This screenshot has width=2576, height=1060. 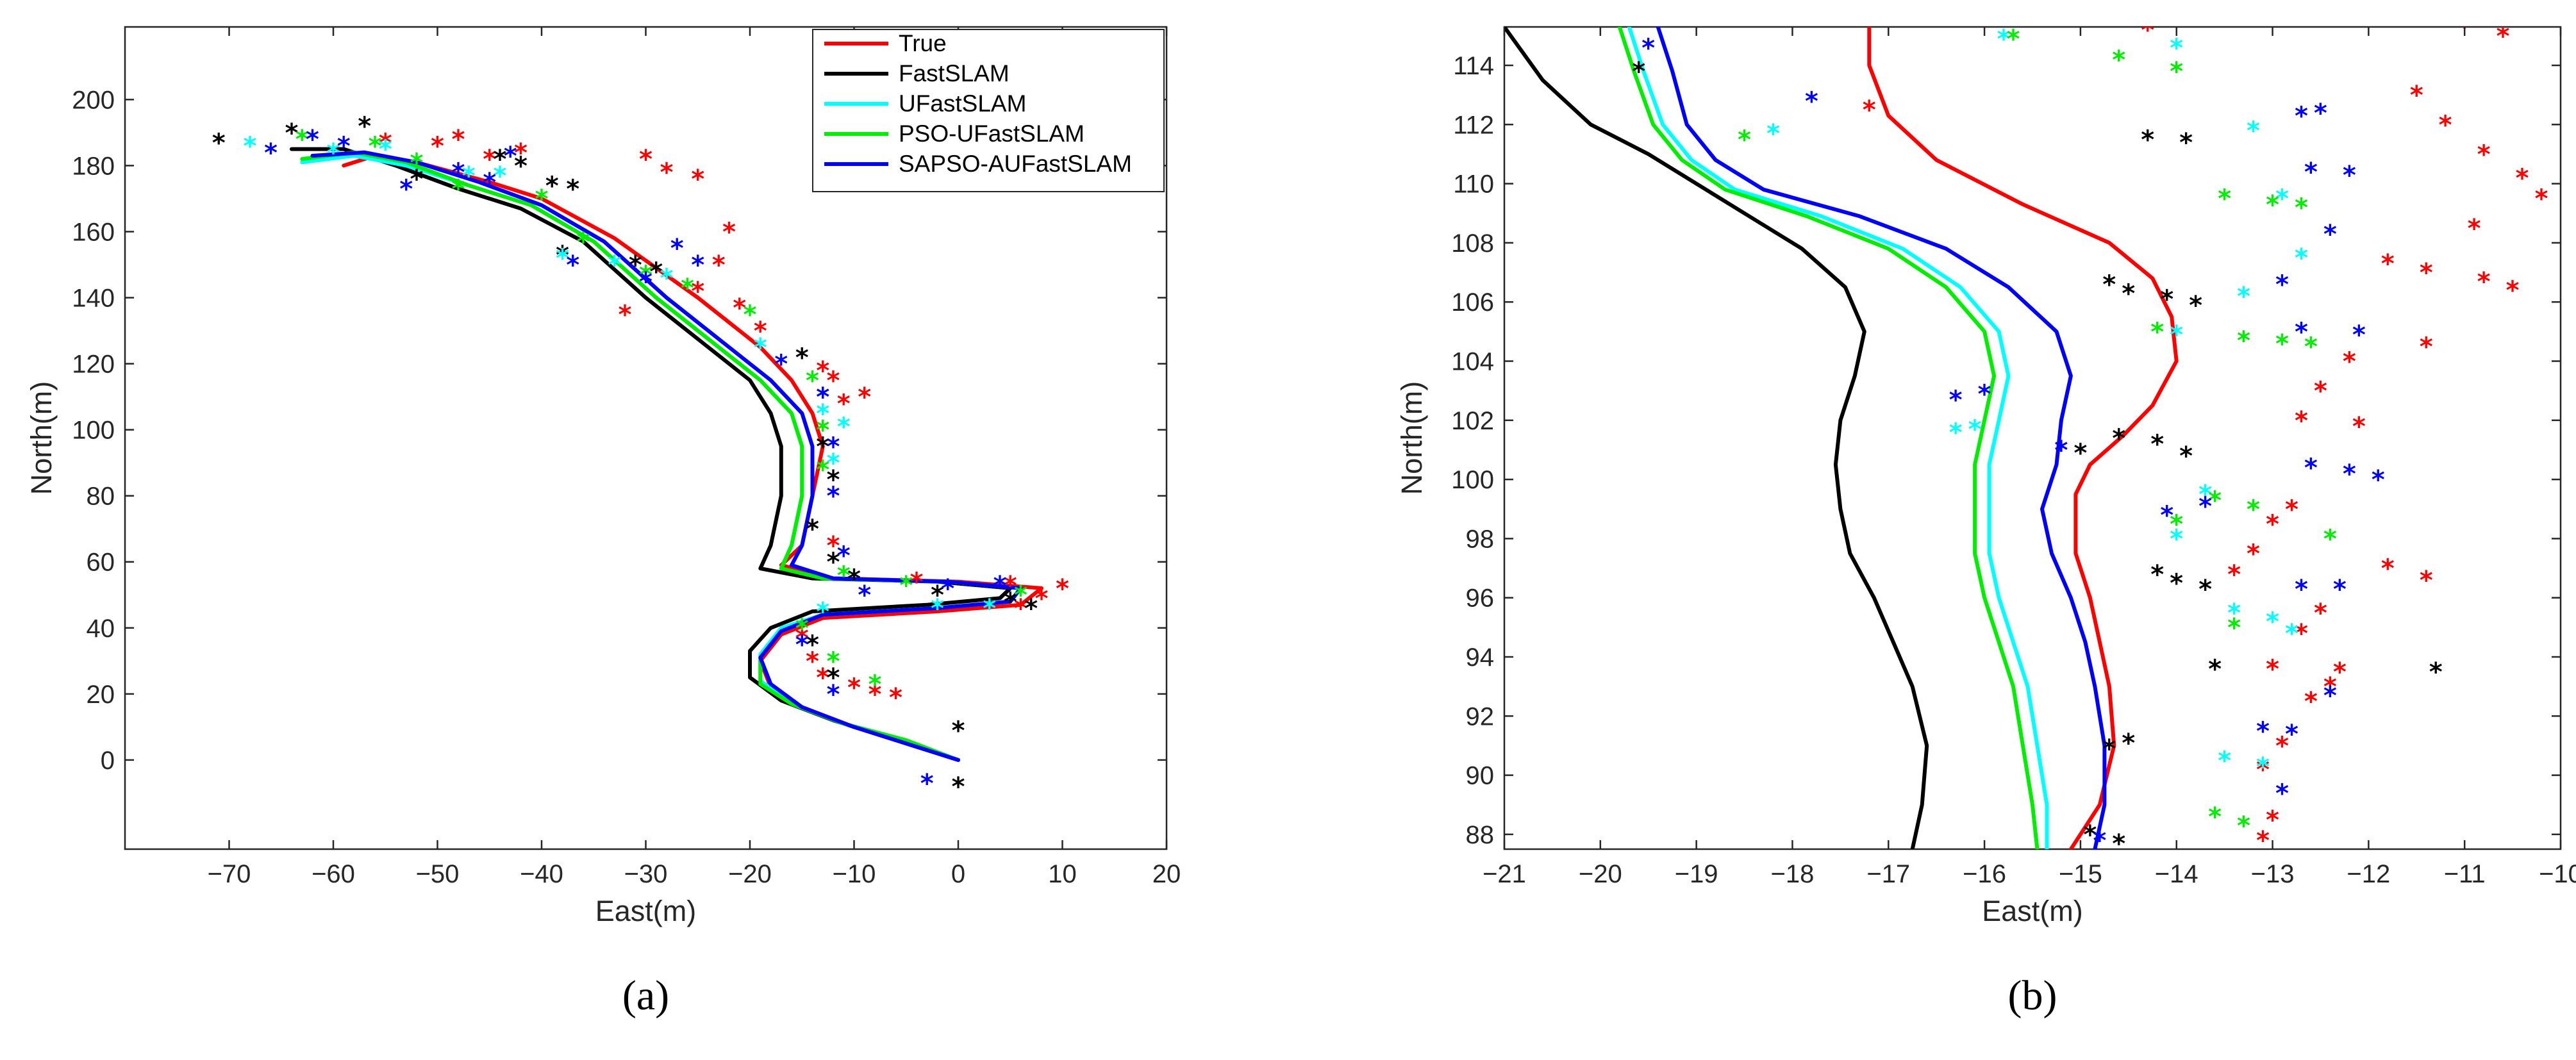 What do you see at coordinates (2023, 438) in the screenshot?
I see `series-line-true` at bounding box center [2023, 438].